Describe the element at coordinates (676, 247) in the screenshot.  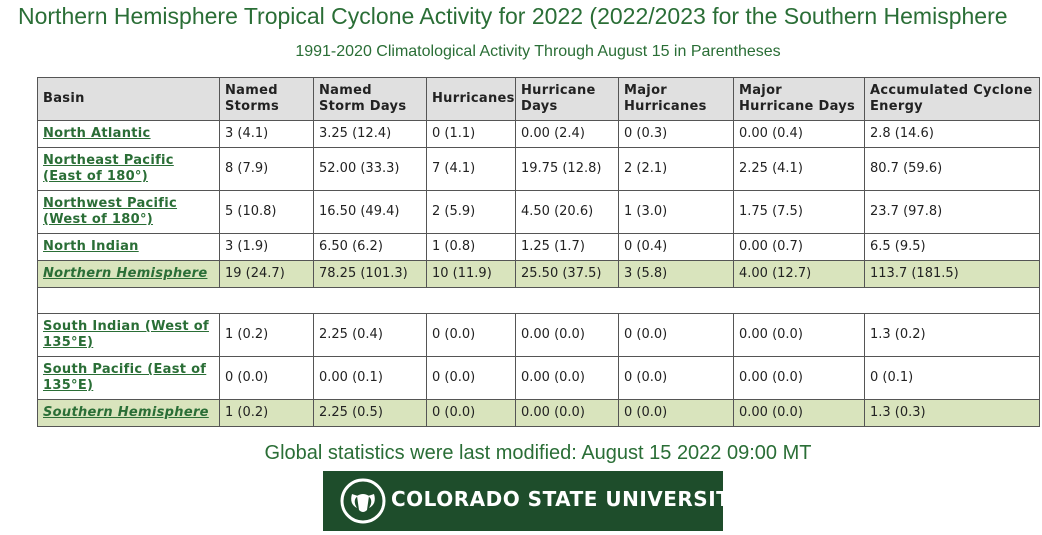
I see `stat-cell: 0 (0.4)` at that location.